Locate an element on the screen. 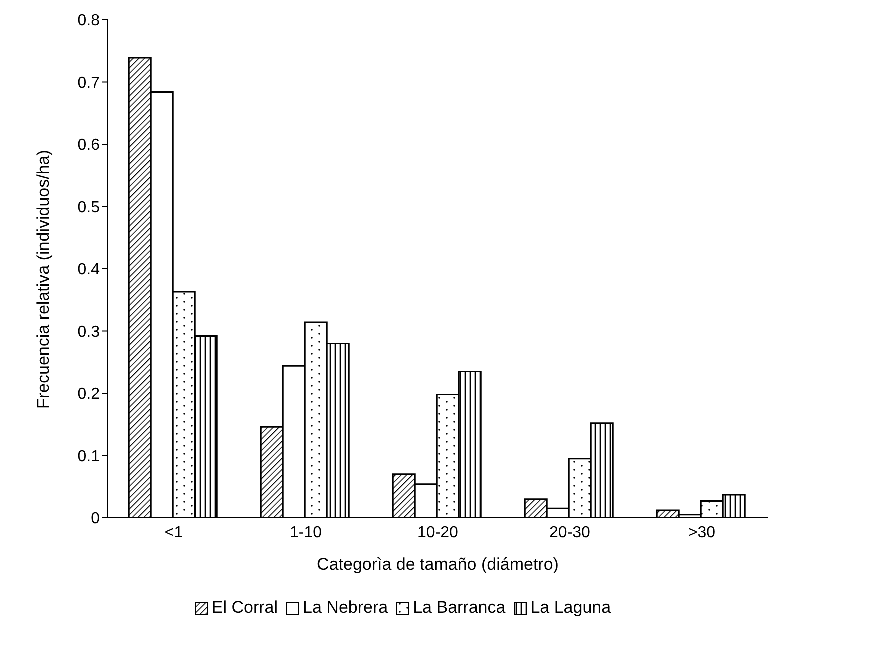 This screenshot has width=876, height=647. x-tick-label: 20-30 is located at coordinates (570, 533).